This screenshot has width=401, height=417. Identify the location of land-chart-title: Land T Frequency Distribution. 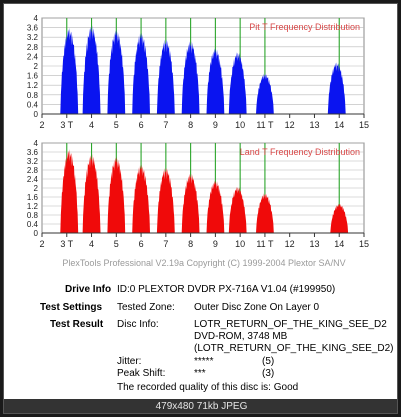
(300, 152).